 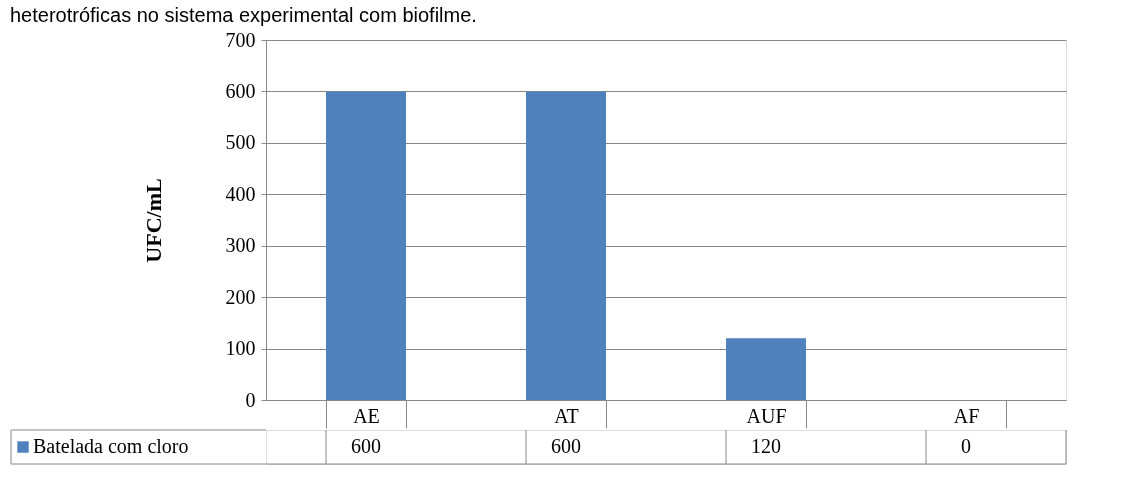 I want to click on y-tick-label: 200, so click(x=240, y=296).